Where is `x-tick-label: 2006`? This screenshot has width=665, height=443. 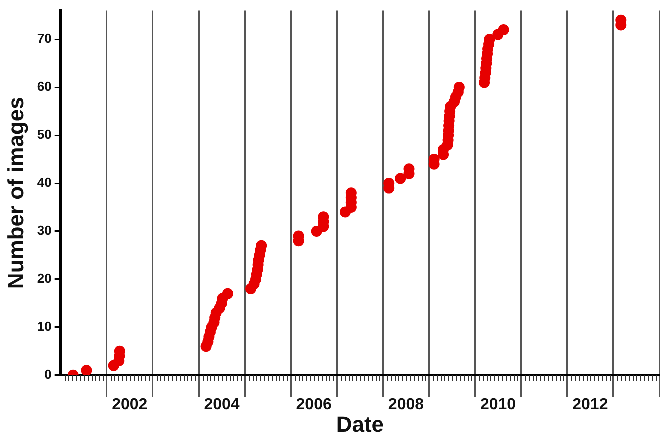
x-tick-label: 2006 is located at coordinates (314, 405).